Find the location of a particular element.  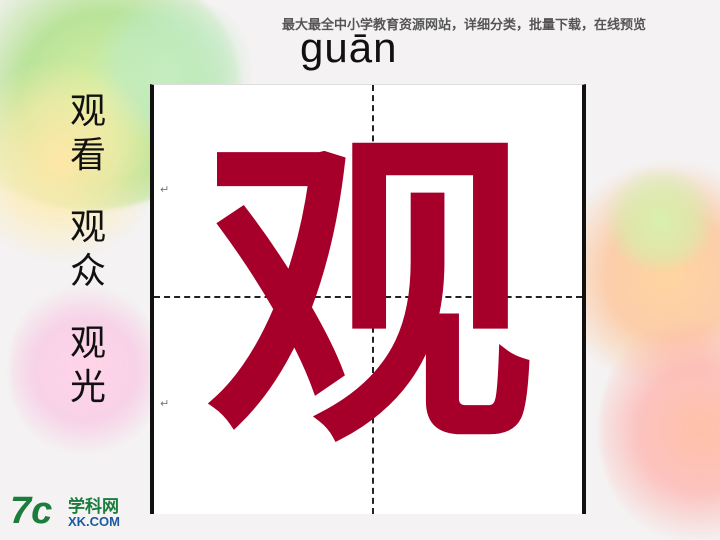

word-char: 看 is located at coordinates (88, 155).